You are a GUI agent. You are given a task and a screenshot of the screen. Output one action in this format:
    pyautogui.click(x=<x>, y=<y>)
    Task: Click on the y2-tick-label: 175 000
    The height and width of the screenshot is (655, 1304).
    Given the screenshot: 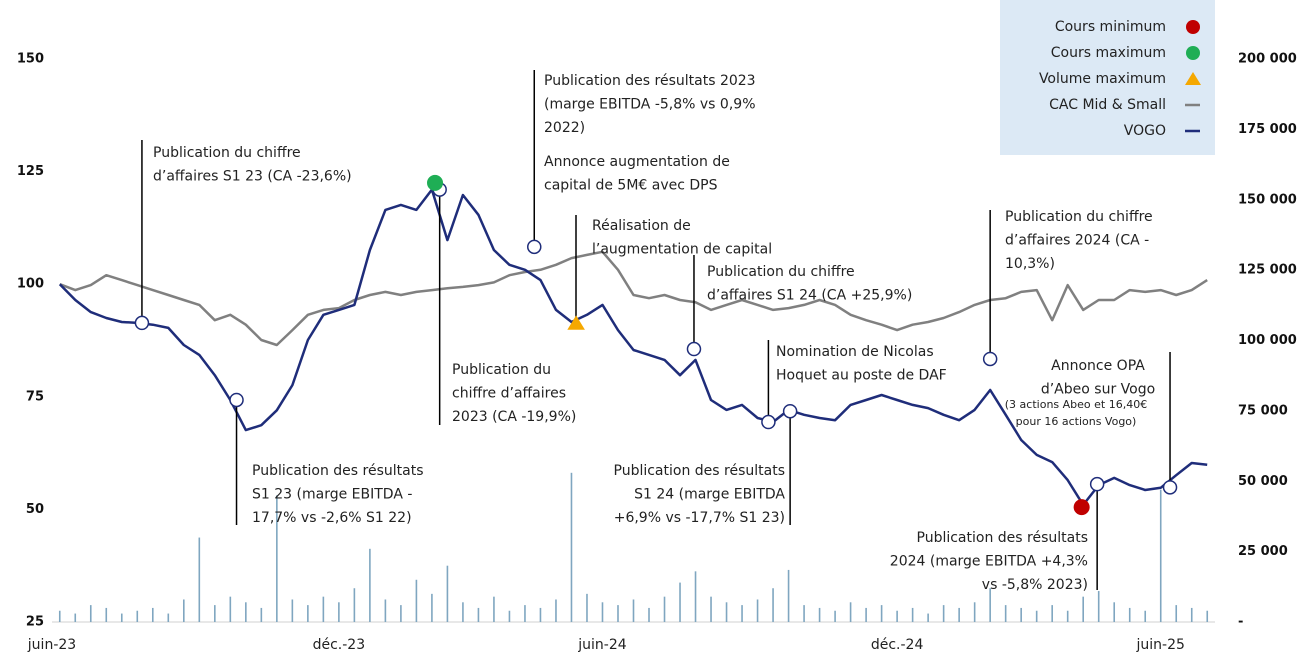 What is the action you would take?
    pyautogui.click(x=1267, y=129)
    